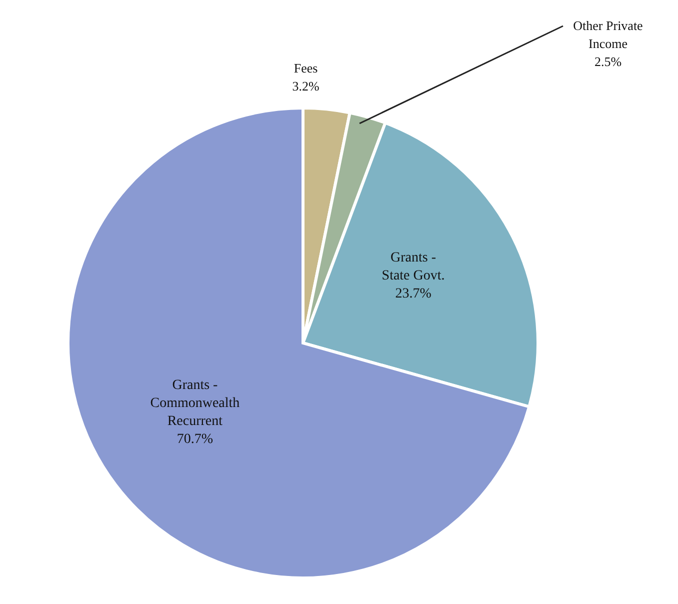 This screenshot has height=604, width=678. Describe the element at coordinates (195, 404) in the screenshot. I see `slice-label: Grants - Commonwealth Recurrent` at that location.